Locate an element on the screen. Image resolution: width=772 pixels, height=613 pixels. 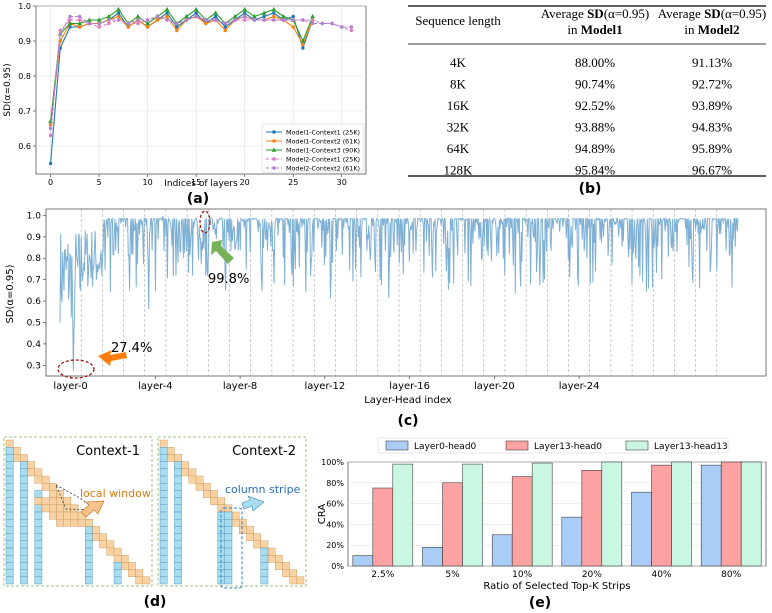
context-1-title: Context-1 is located at coordinates (108, 451).